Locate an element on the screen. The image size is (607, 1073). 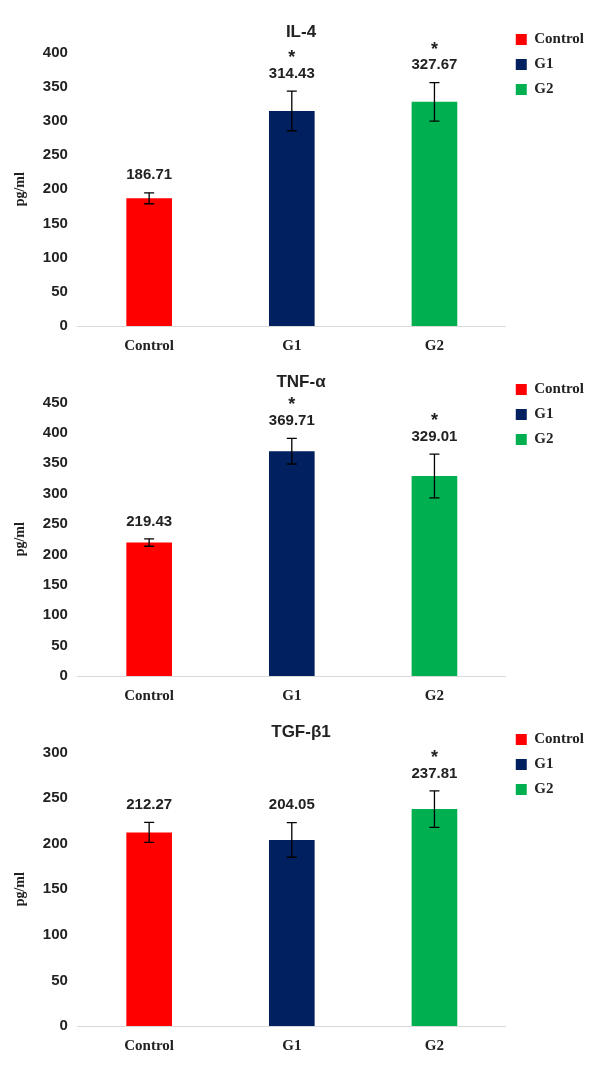
data-label: 204.05 is located at coordinates (291, 804).